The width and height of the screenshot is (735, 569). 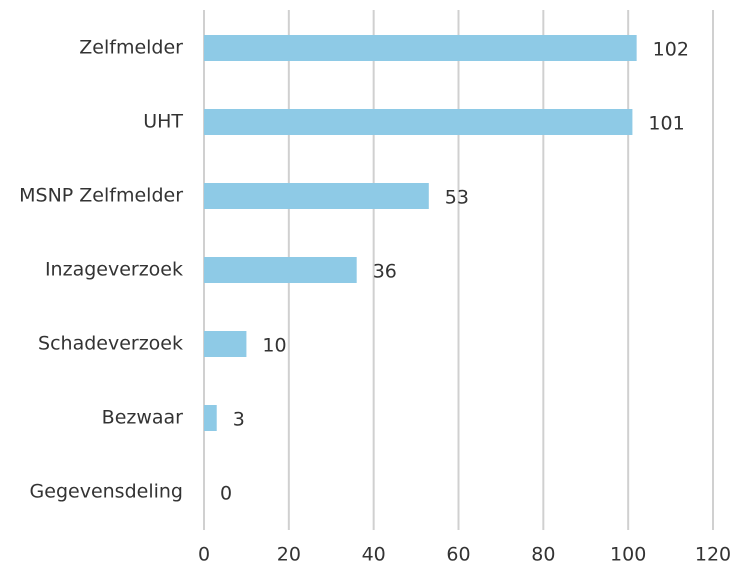 What do you see at coordinates (666, 124) in the screenshot?
I see `data-label: 101` at bounding box center [666, 124].